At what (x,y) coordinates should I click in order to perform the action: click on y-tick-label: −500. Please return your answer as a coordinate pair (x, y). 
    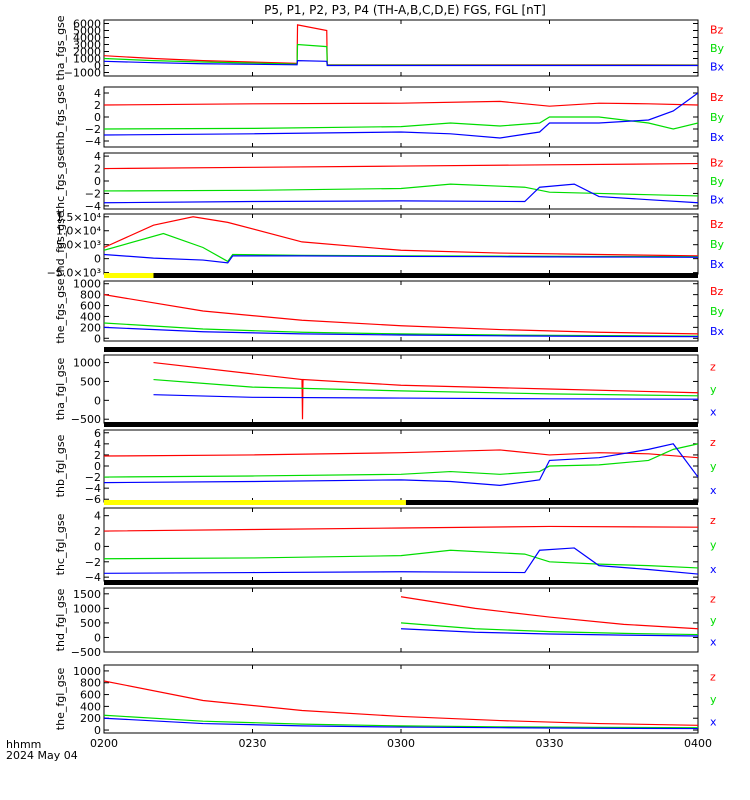
    Looking at the image, I should click on (86, 652).